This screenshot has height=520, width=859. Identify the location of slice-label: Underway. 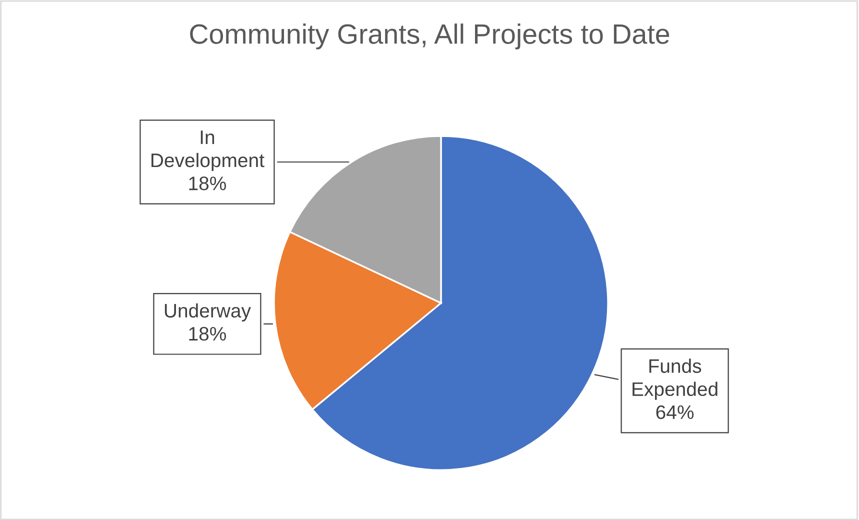
(207, 312).